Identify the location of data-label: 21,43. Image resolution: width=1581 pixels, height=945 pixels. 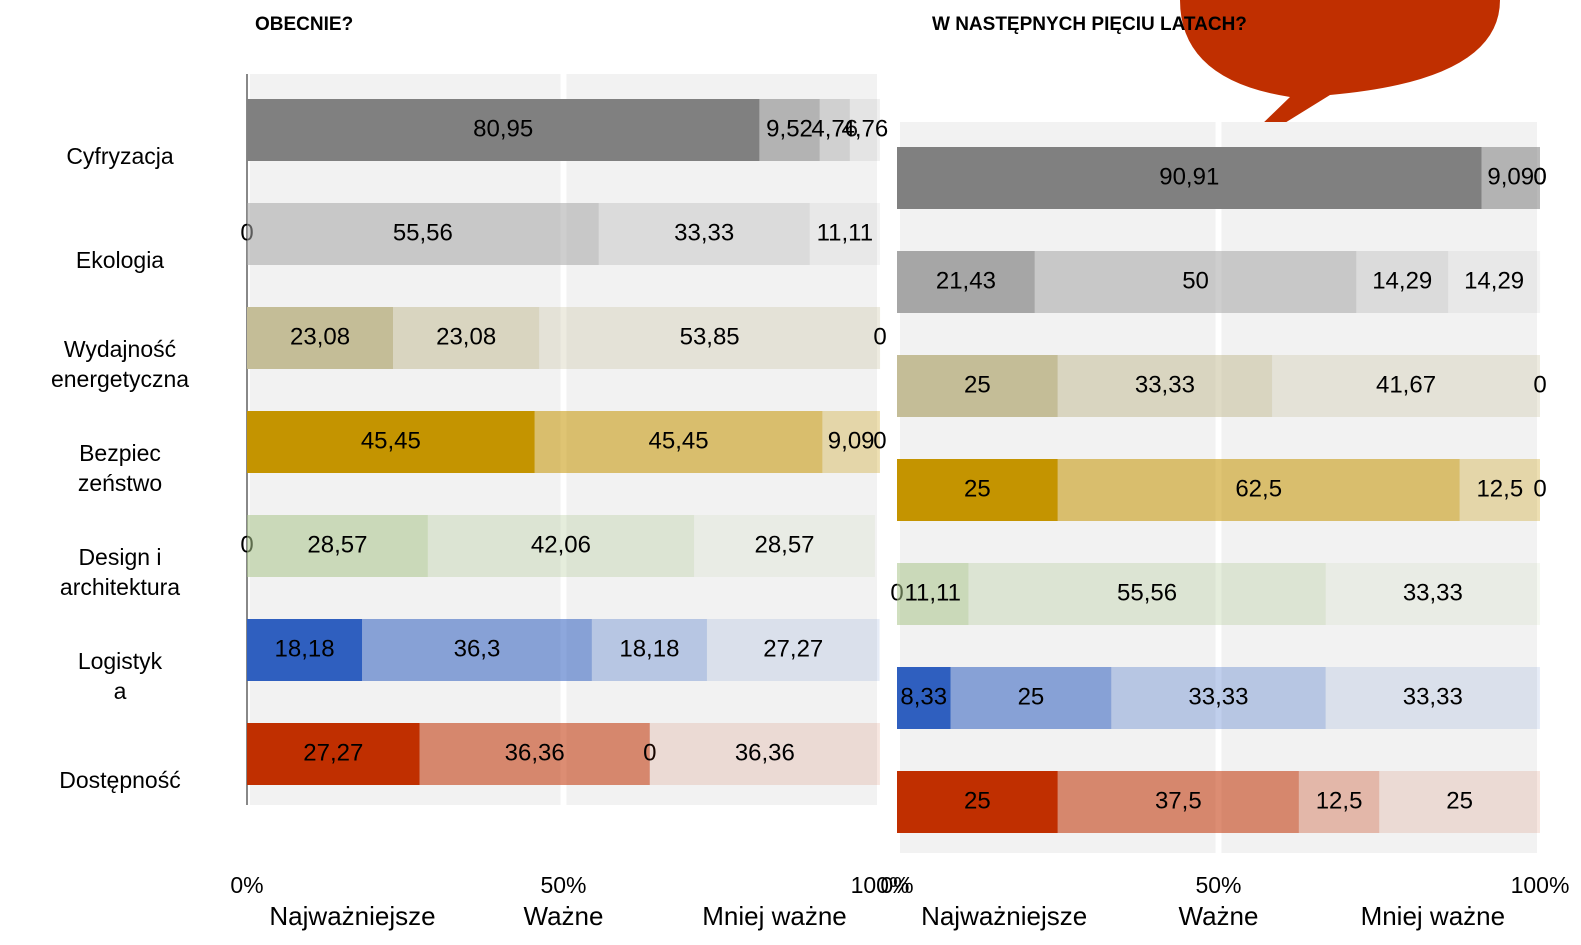
(966, 280).